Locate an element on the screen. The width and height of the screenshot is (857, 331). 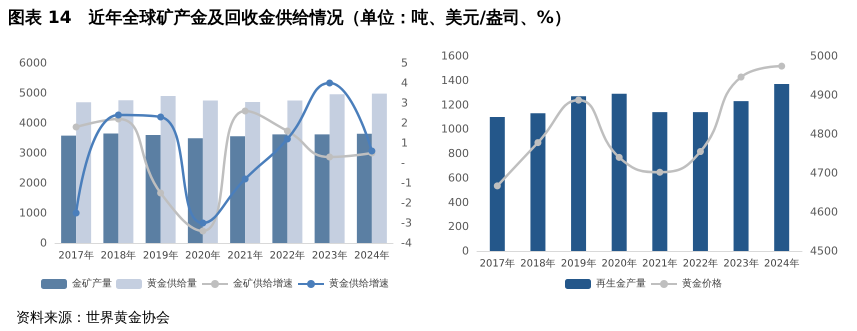
y-tick-label: 3000 is located at coordinates (33, 153).